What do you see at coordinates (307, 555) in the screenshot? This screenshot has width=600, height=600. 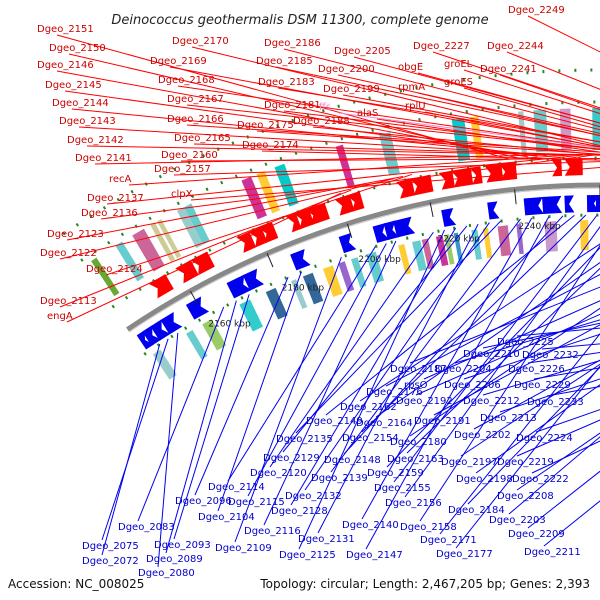 I see `reverse-gene-label: Dgeo_2125` at bounding box center [307, 555].